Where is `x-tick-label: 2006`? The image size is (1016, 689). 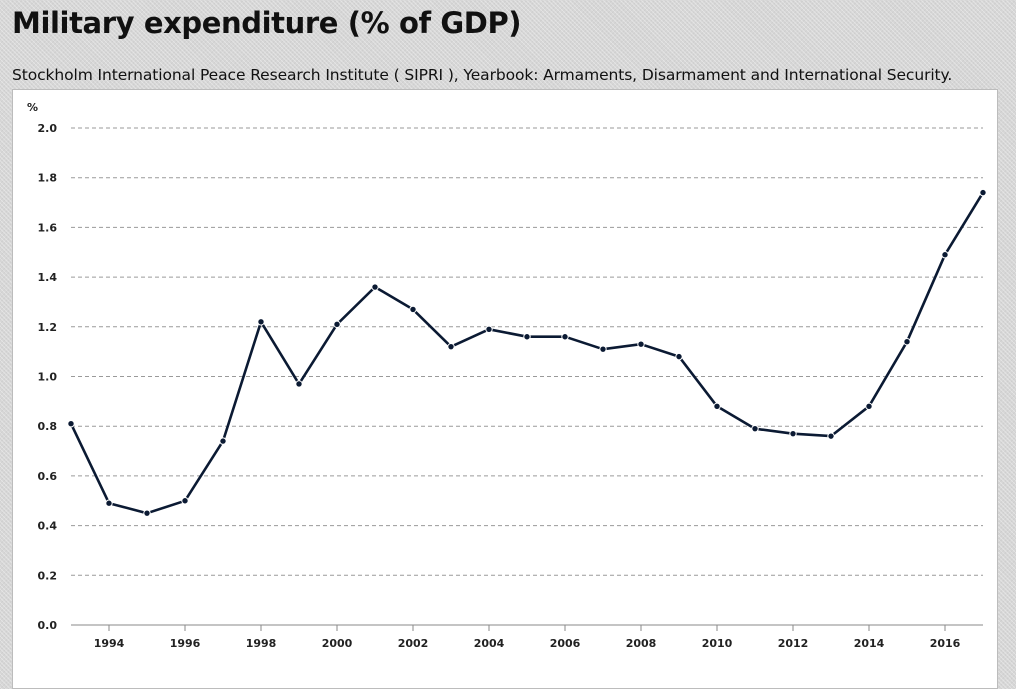 x-tick-label: 2006 is located at coordinates (565, 643).